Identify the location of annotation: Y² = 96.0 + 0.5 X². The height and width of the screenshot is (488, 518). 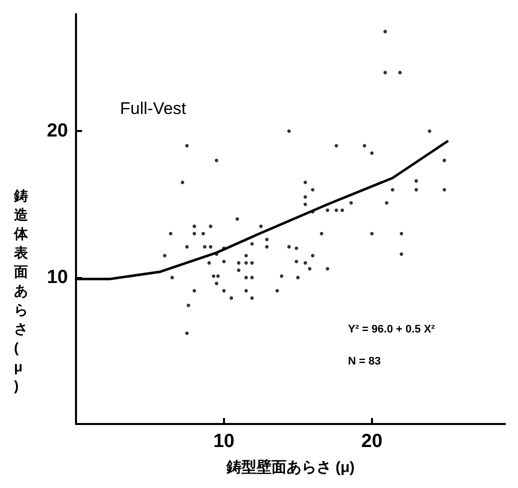
(392, 330).